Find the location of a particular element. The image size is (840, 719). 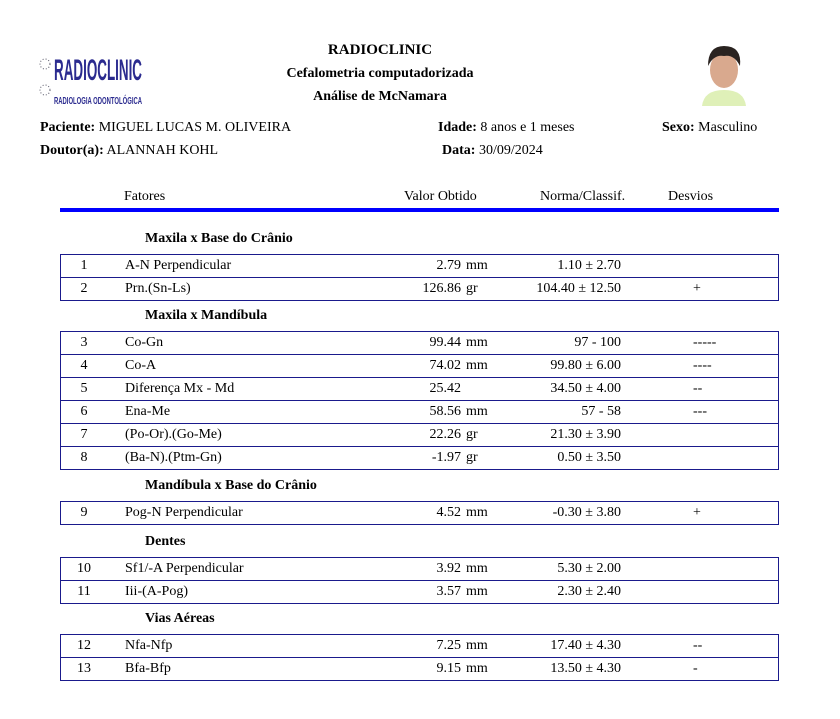

section-title: Dentes is located at coordinates (165, 541).